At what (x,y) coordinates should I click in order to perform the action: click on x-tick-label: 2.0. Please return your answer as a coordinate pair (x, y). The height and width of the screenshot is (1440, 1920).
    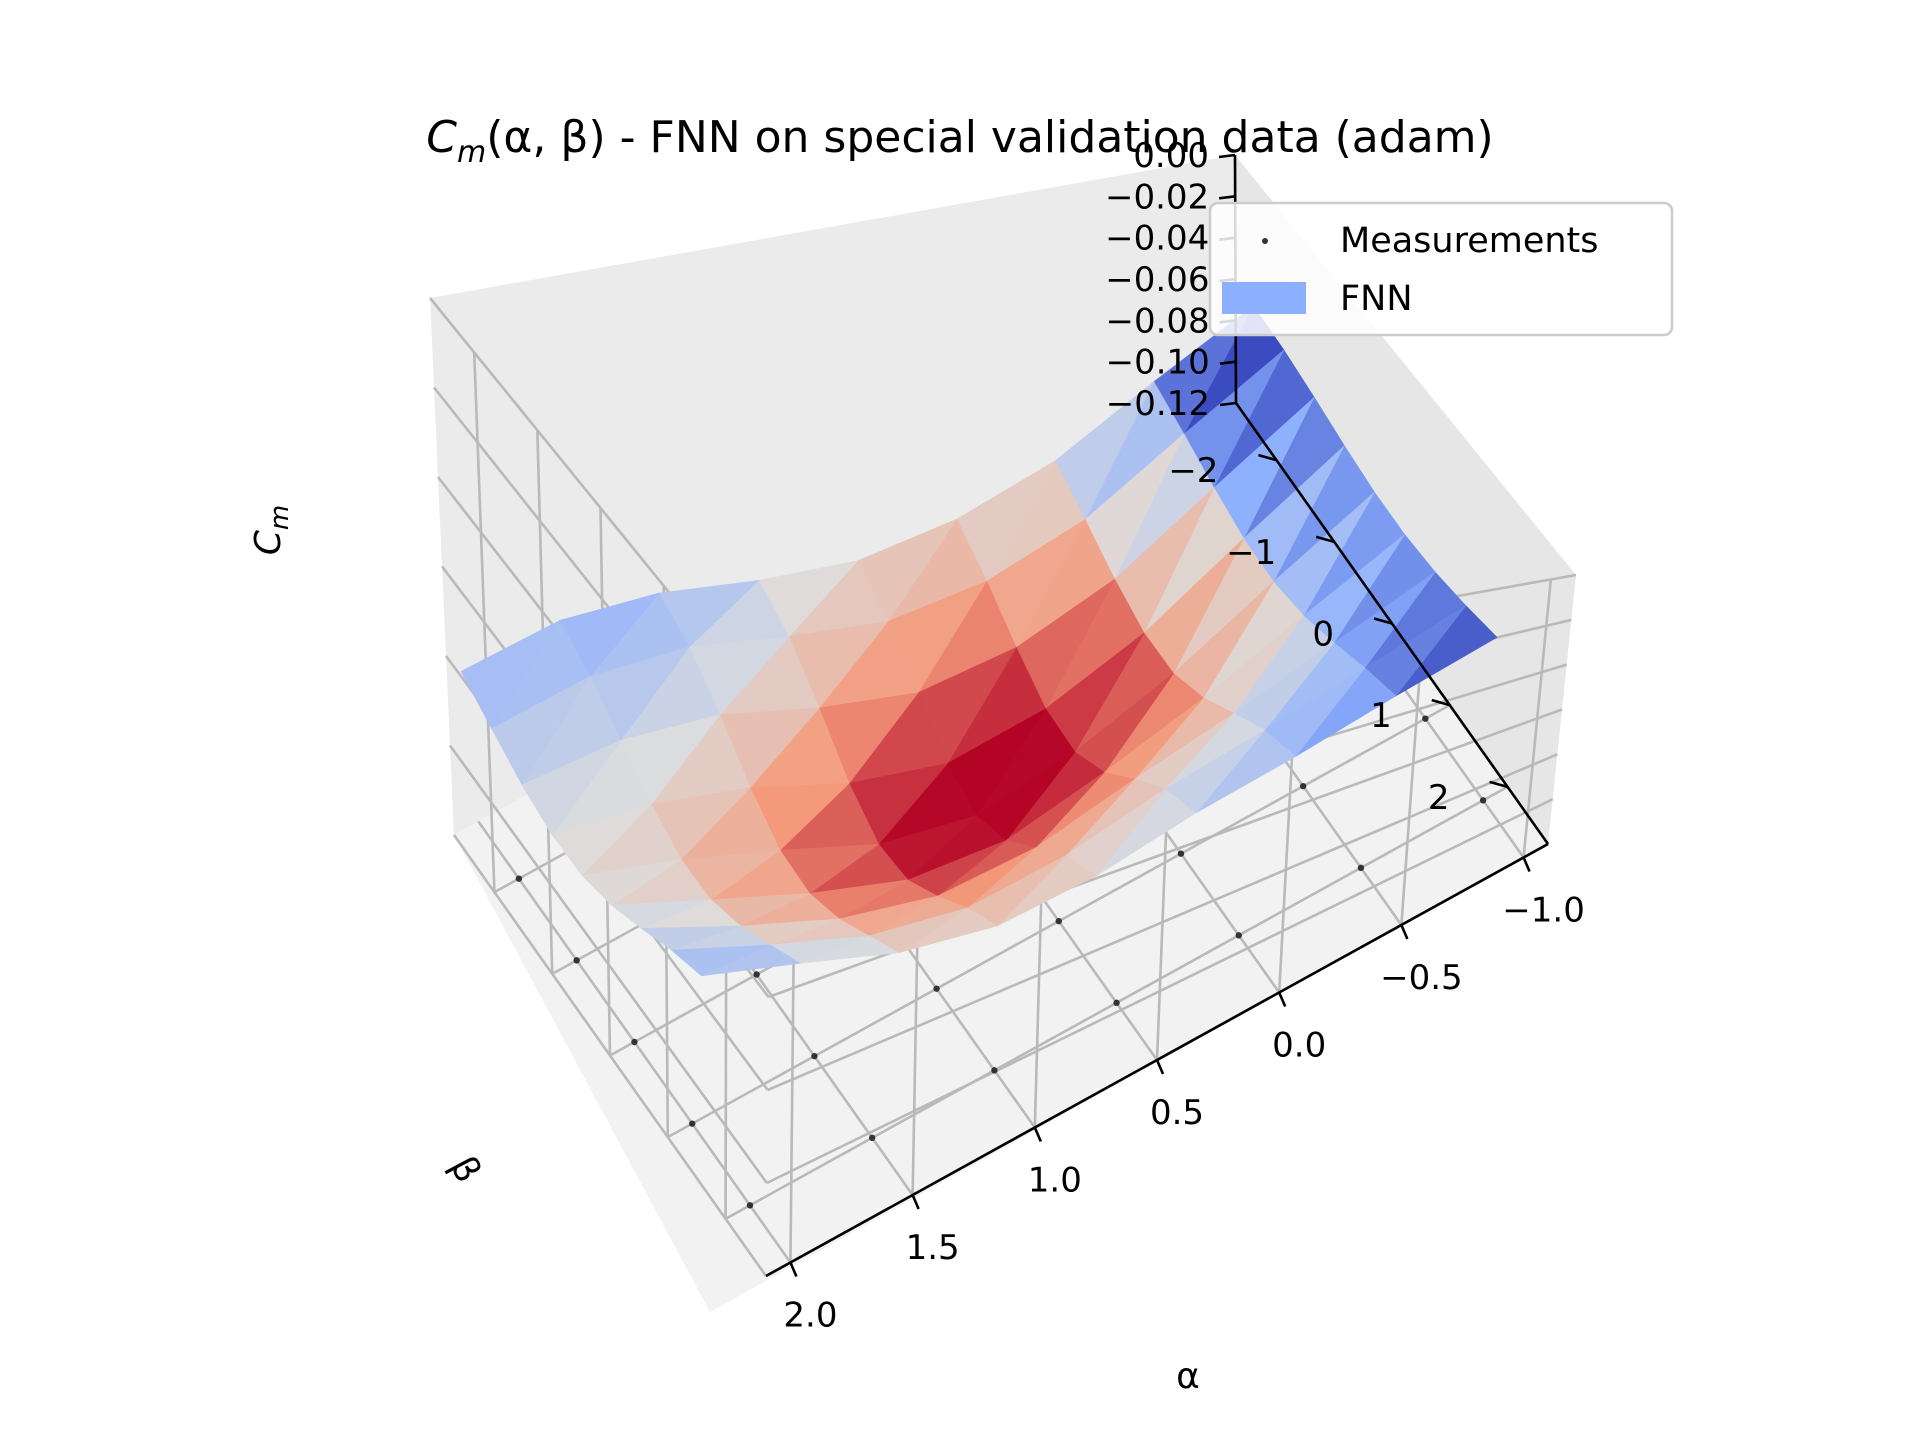
    Looking at the image, I should click on (810, 1316).